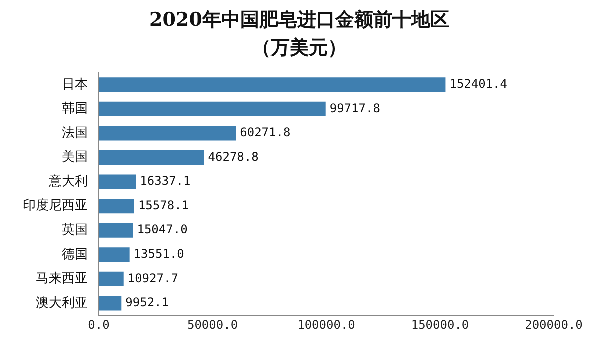  What do you see at coordinates (75, 84) in the screenshot?
I see `y-tick-label: 日本` at bounding box center [75, 84].